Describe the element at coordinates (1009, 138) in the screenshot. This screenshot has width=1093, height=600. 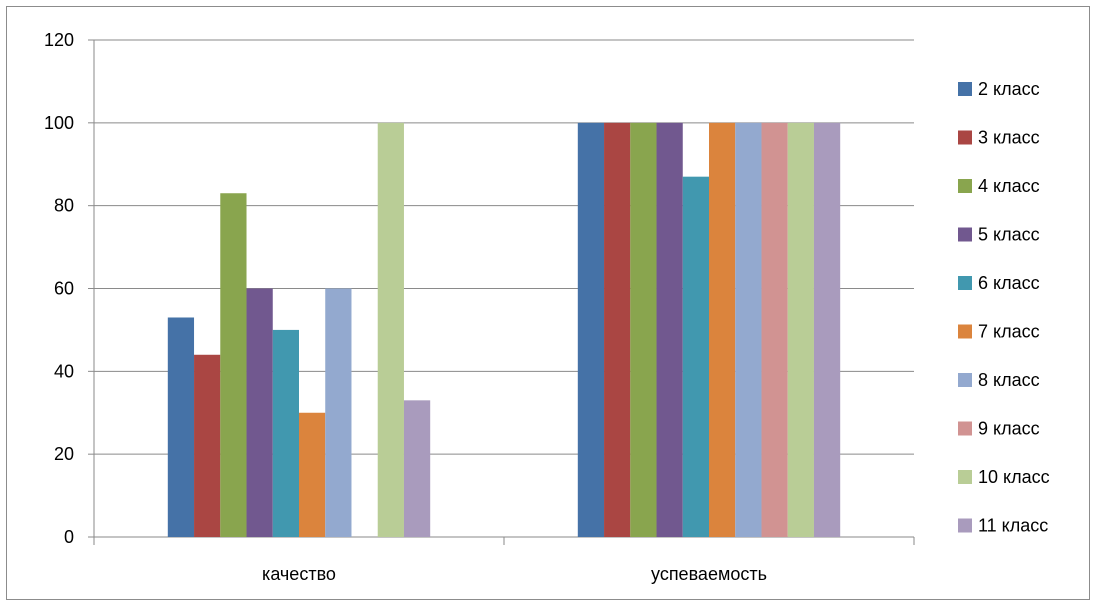
I see `legend-label: 3 класс` at that location.